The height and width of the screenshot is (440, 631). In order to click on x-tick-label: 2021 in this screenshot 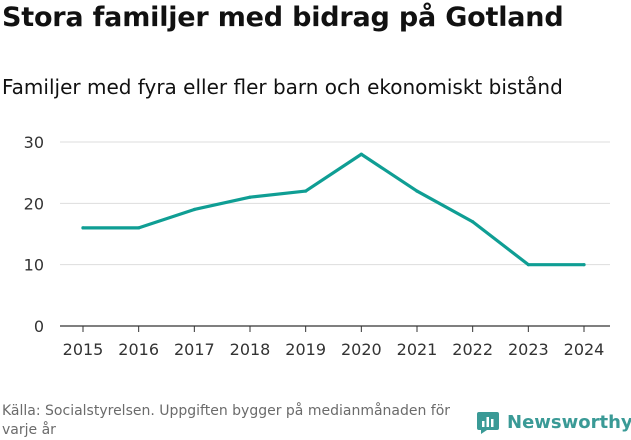, I will do `click(417, 349)`.